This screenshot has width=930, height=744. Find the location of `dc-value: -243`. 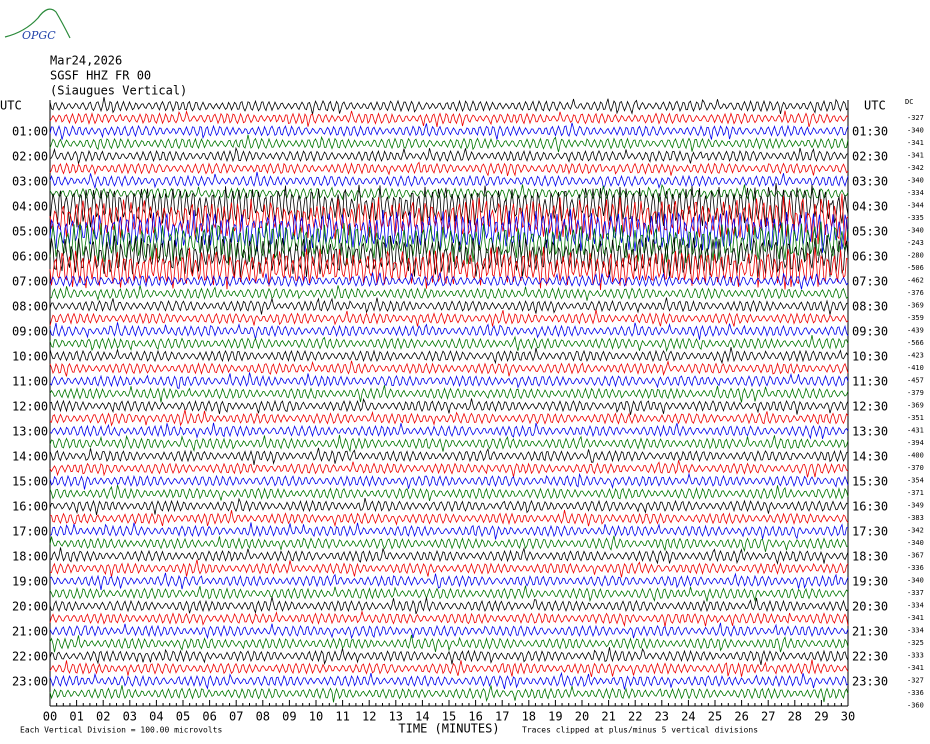

dc-value: -243 is located at coordinates (915, 243).